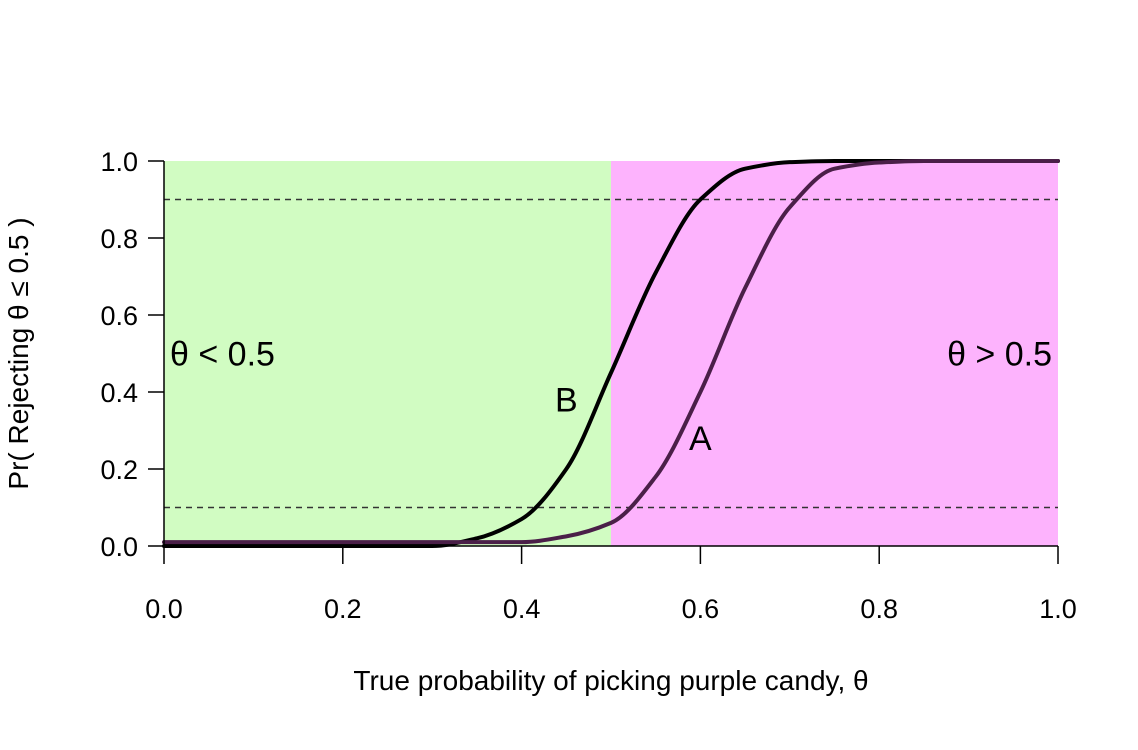  What do you see at coordinates (119, 547) in the screenshot?
I see `y-tick-label-0.0: 0.0` at bounding box center [119, 547].